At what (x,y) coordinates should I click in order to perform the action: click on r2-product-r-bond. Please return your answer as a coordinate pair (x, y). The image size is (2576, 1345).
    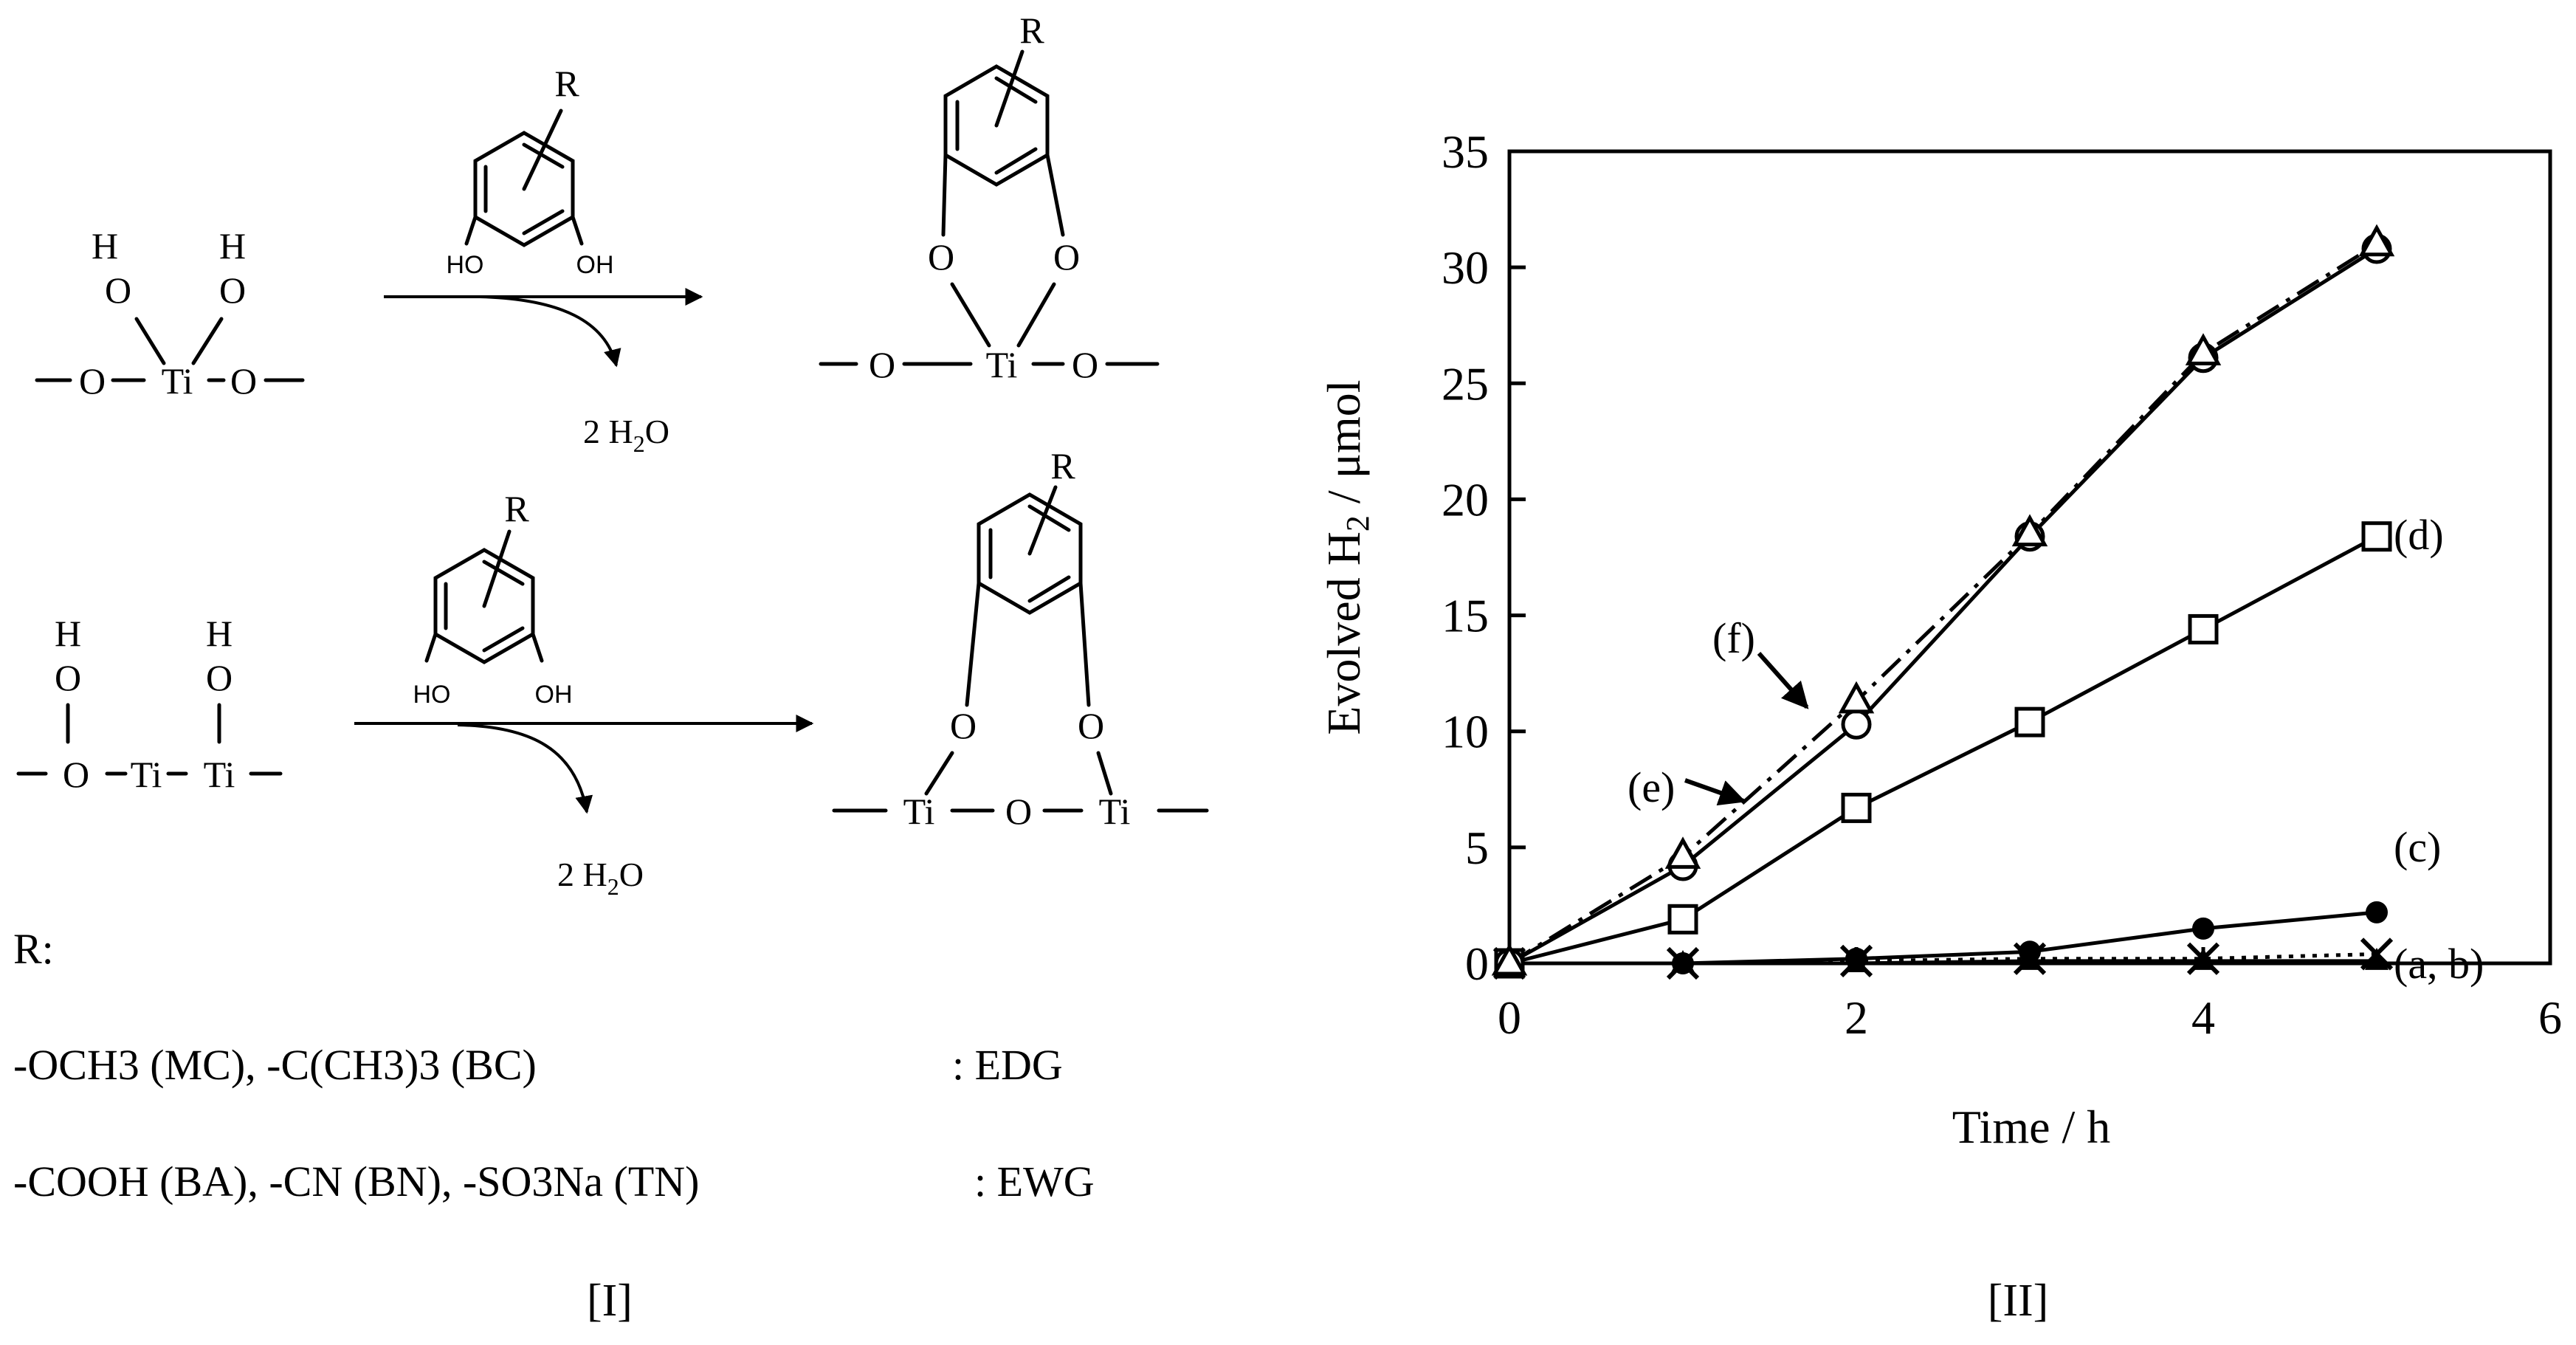
    Looking at the image, I should click on (1043, 520).